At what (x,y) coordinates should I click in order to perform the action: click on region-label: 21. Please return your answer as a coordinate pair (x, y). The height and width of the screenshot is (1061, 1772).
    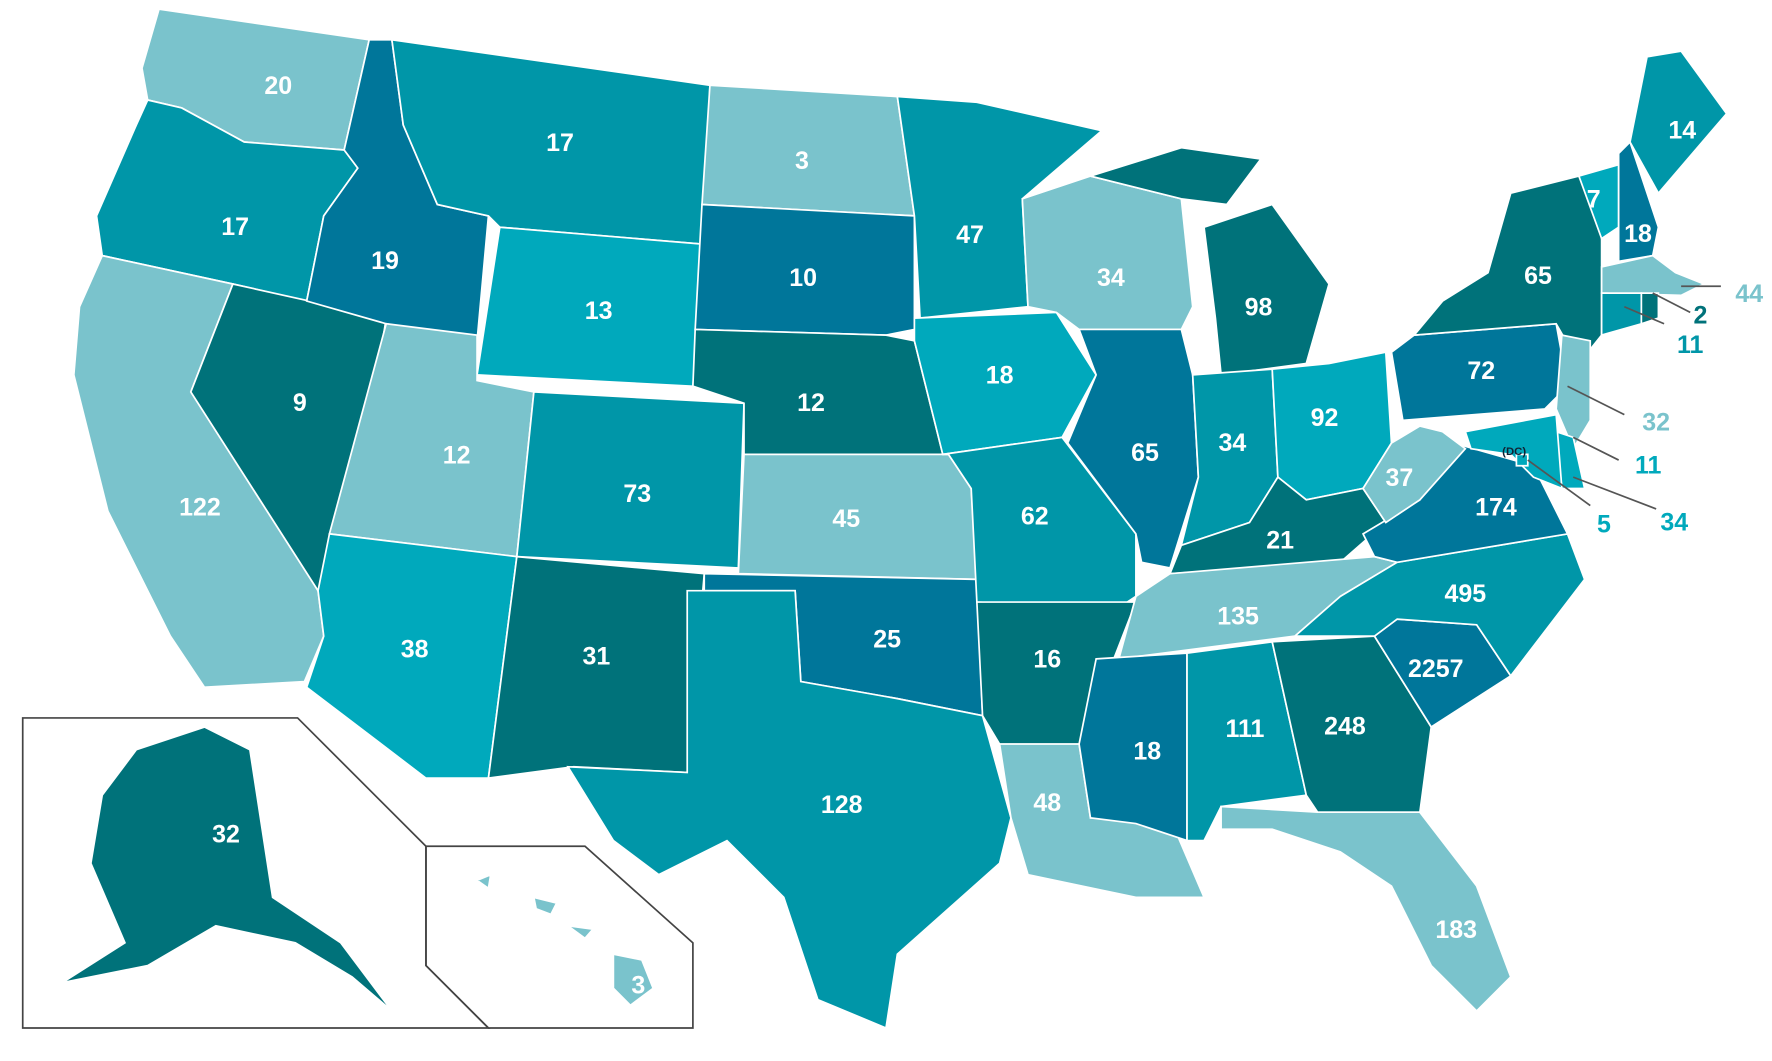
    Looking at the image, I should click on (1280, 540).